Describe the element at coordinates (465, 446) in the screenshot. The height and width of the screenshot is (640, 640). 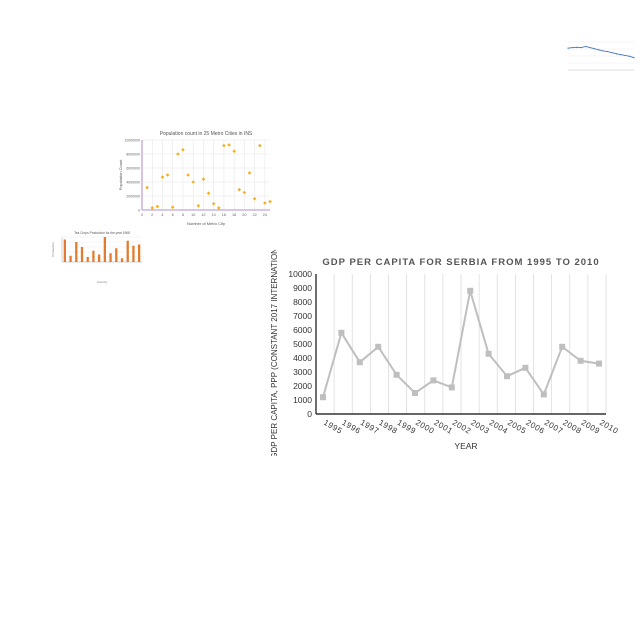
I see `x-axis-title: YEAR` at that location.